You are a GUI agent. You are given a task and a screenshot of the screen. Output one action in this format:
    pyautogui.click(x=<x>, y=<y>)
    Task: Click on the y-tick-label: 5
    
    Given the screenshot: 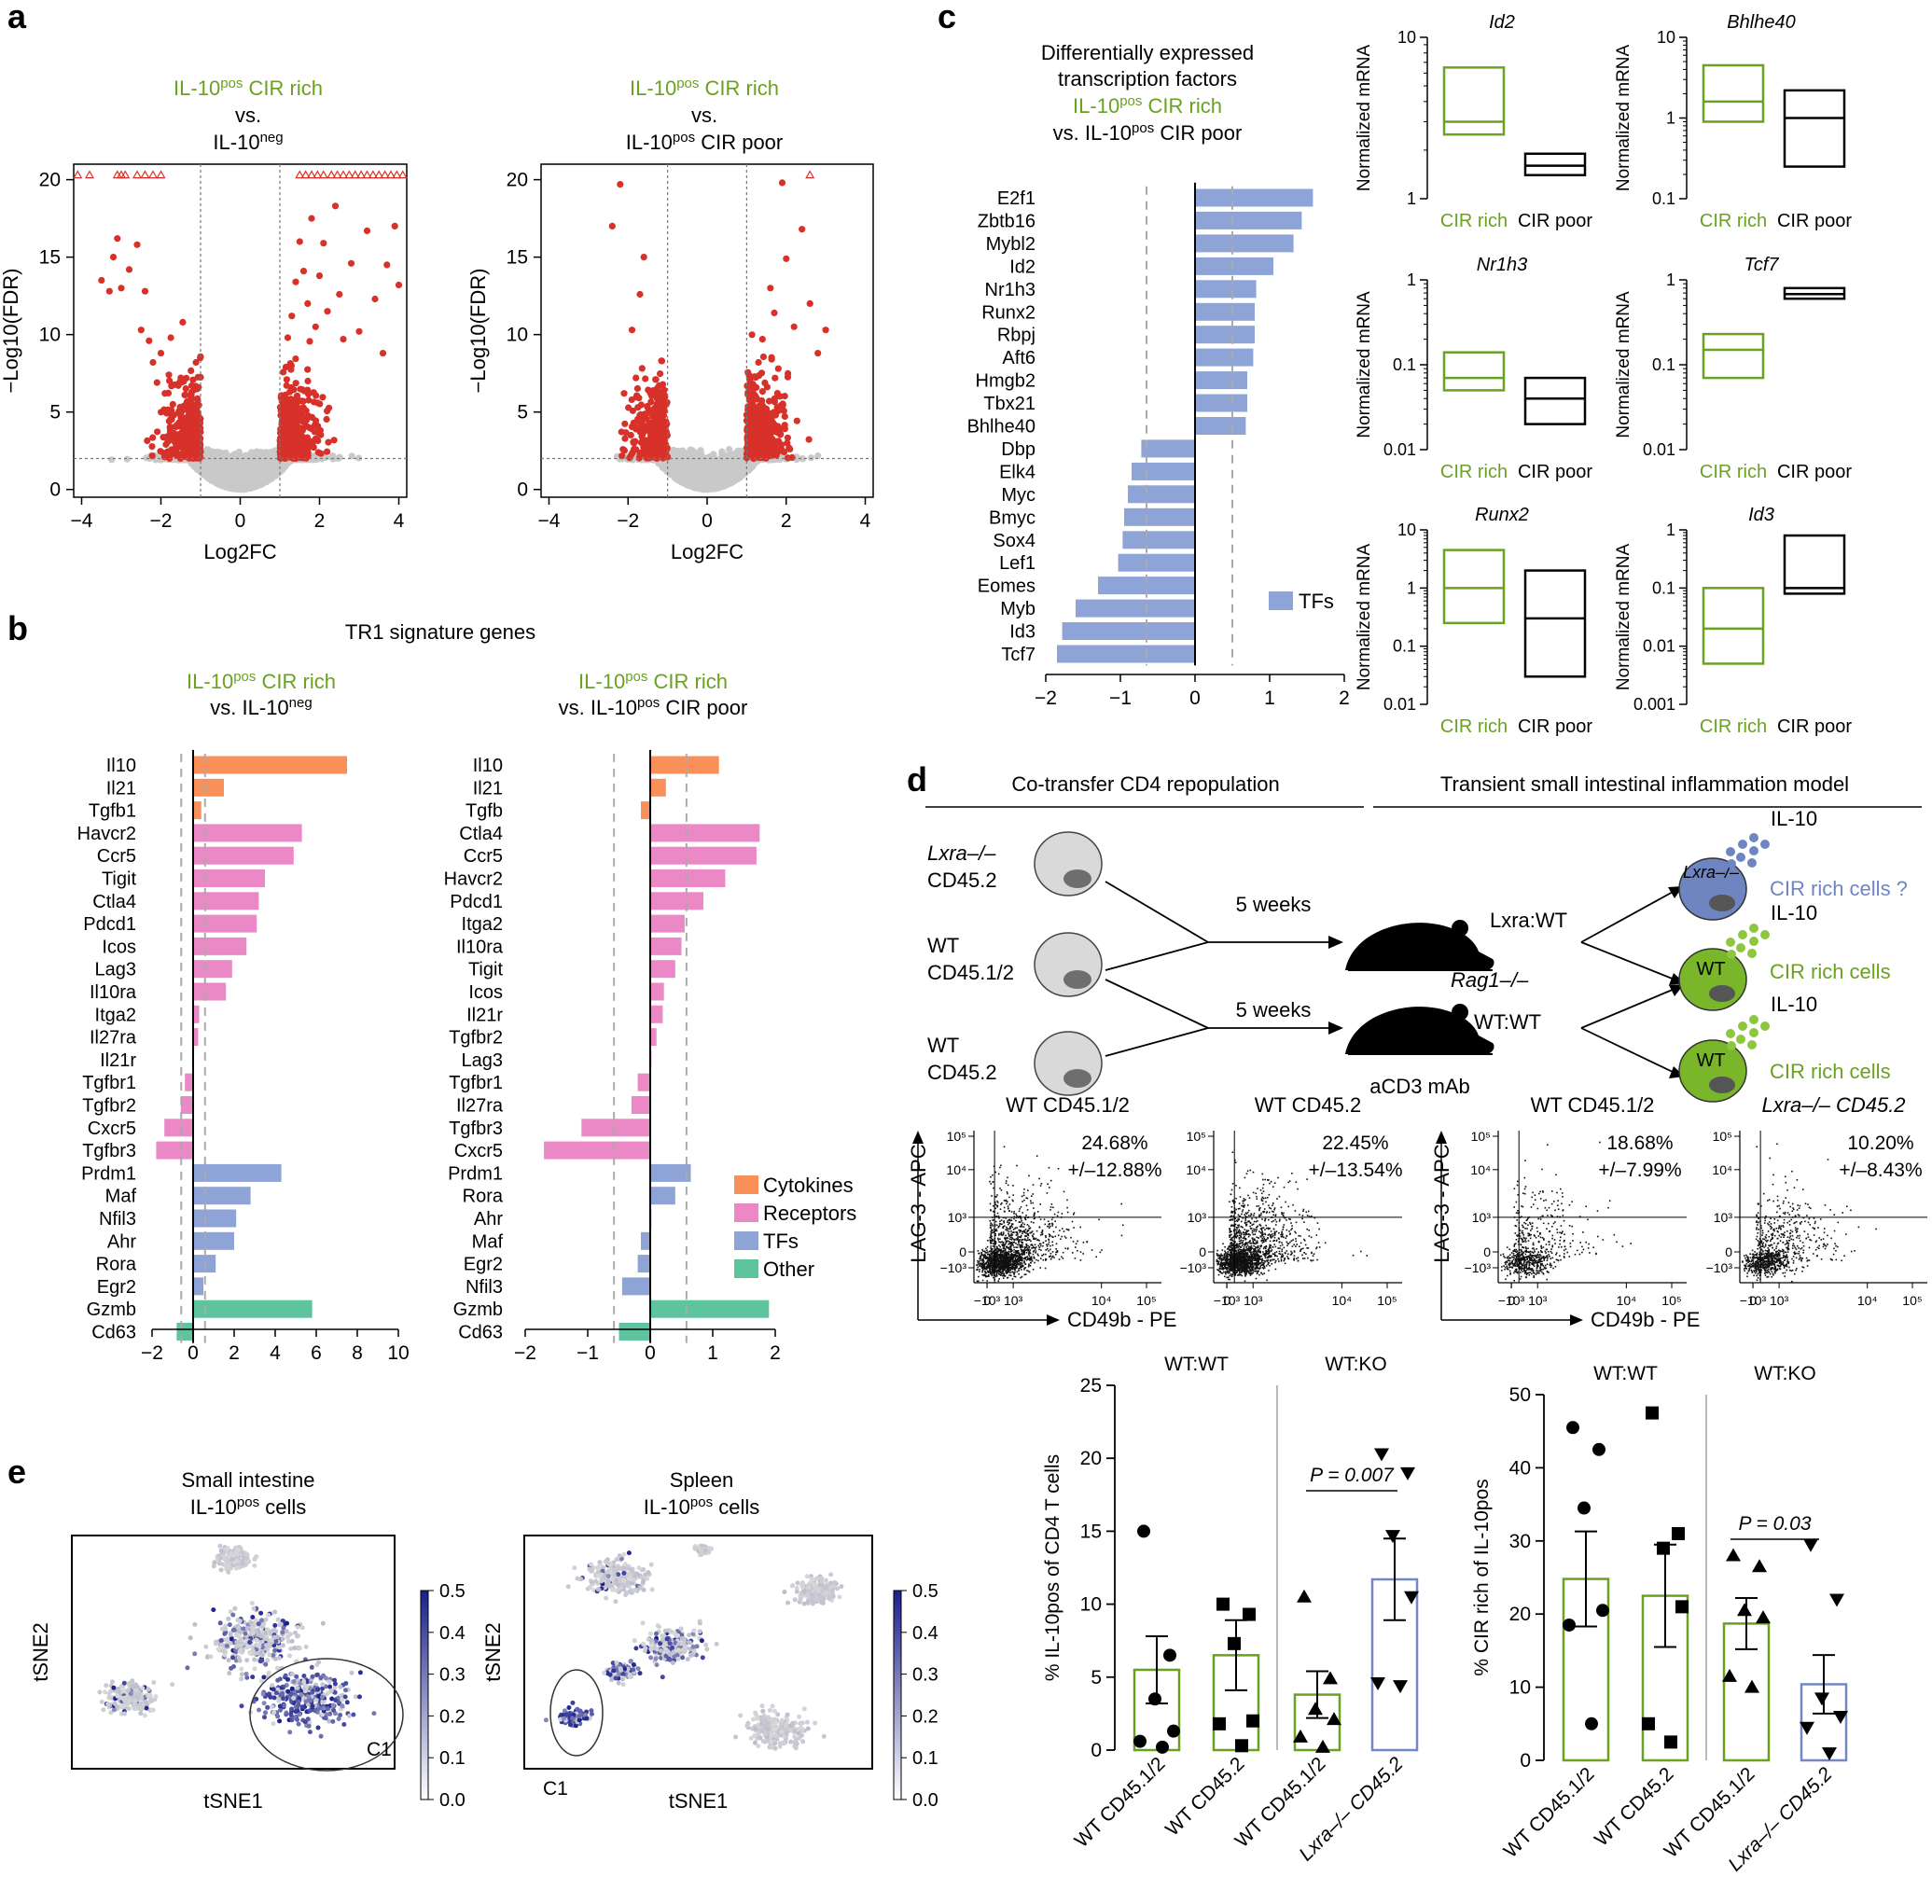 What is the action you would take?
    pyautogui.click(x=55, y=413)
    